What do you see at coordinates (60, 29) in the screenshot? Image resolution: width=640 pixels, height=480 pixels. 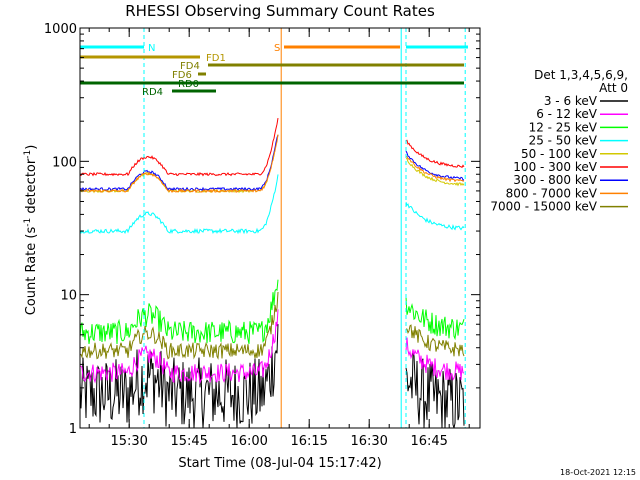 I see `y-tick-label: 1000` at bounding box center [60, 29].